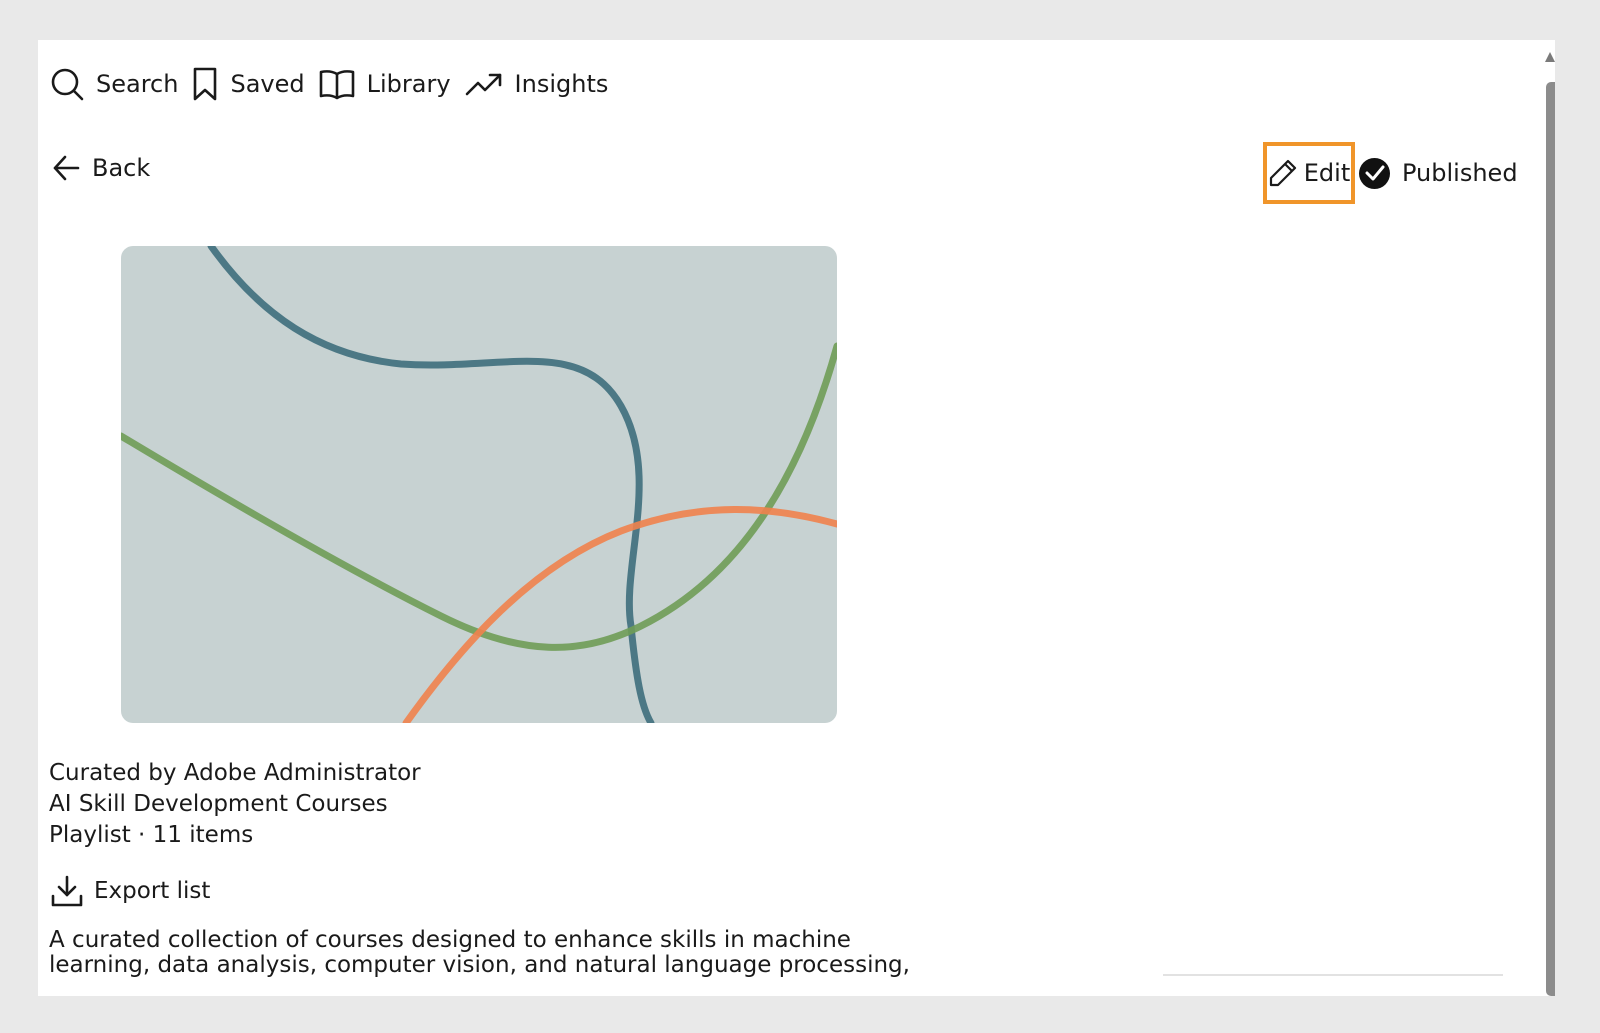 The width and height of the screenshot is (1600, 1033). Describe the element at coordinates (1327, 173) in the screenshot. I see `edit-label: Edit` at that location.